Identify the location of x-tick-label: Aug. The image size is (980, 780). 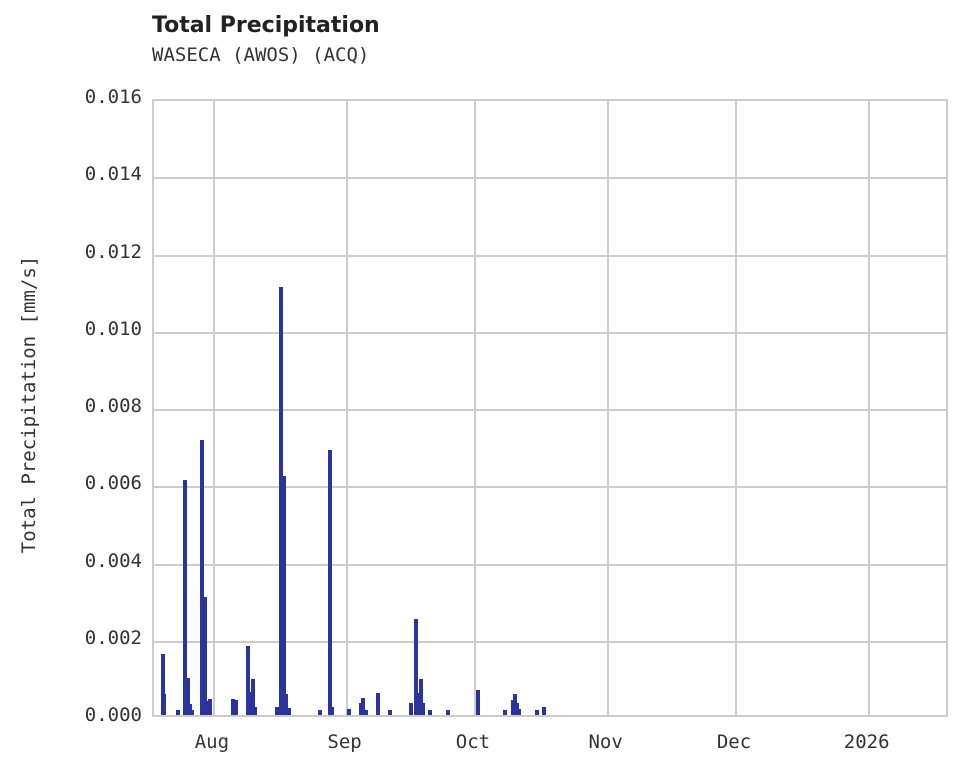
(212, 742).